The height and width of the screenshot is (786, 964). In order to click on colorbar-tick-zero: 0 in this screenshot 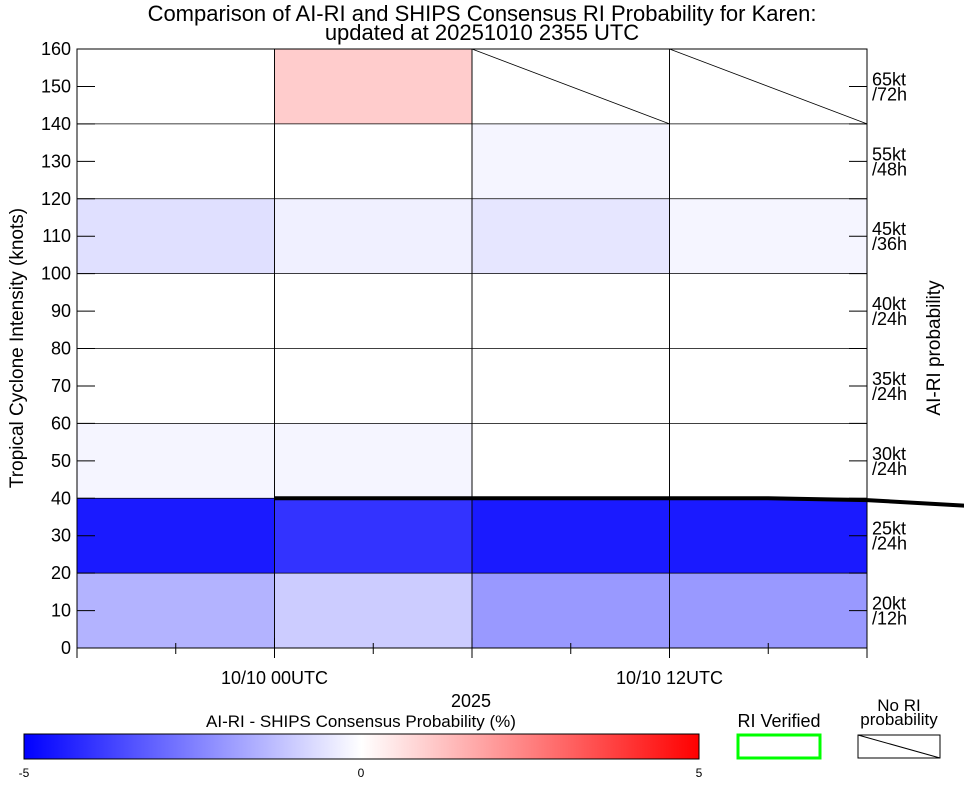, I will do `click(361, 773)`.